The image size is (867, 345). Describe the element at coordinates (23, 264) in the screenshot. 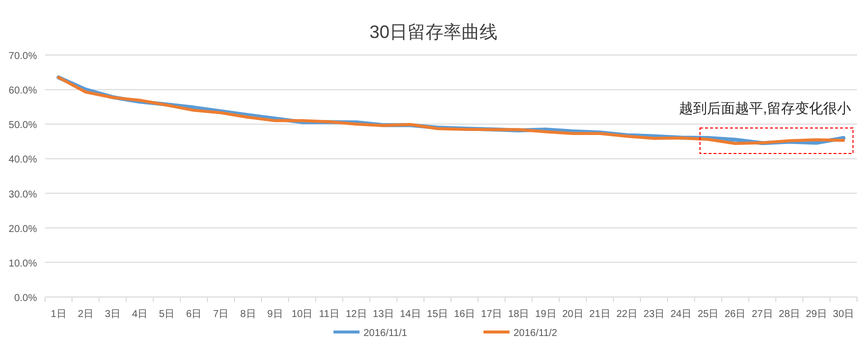

I see `y-tick-label: 10.0%` at that location.